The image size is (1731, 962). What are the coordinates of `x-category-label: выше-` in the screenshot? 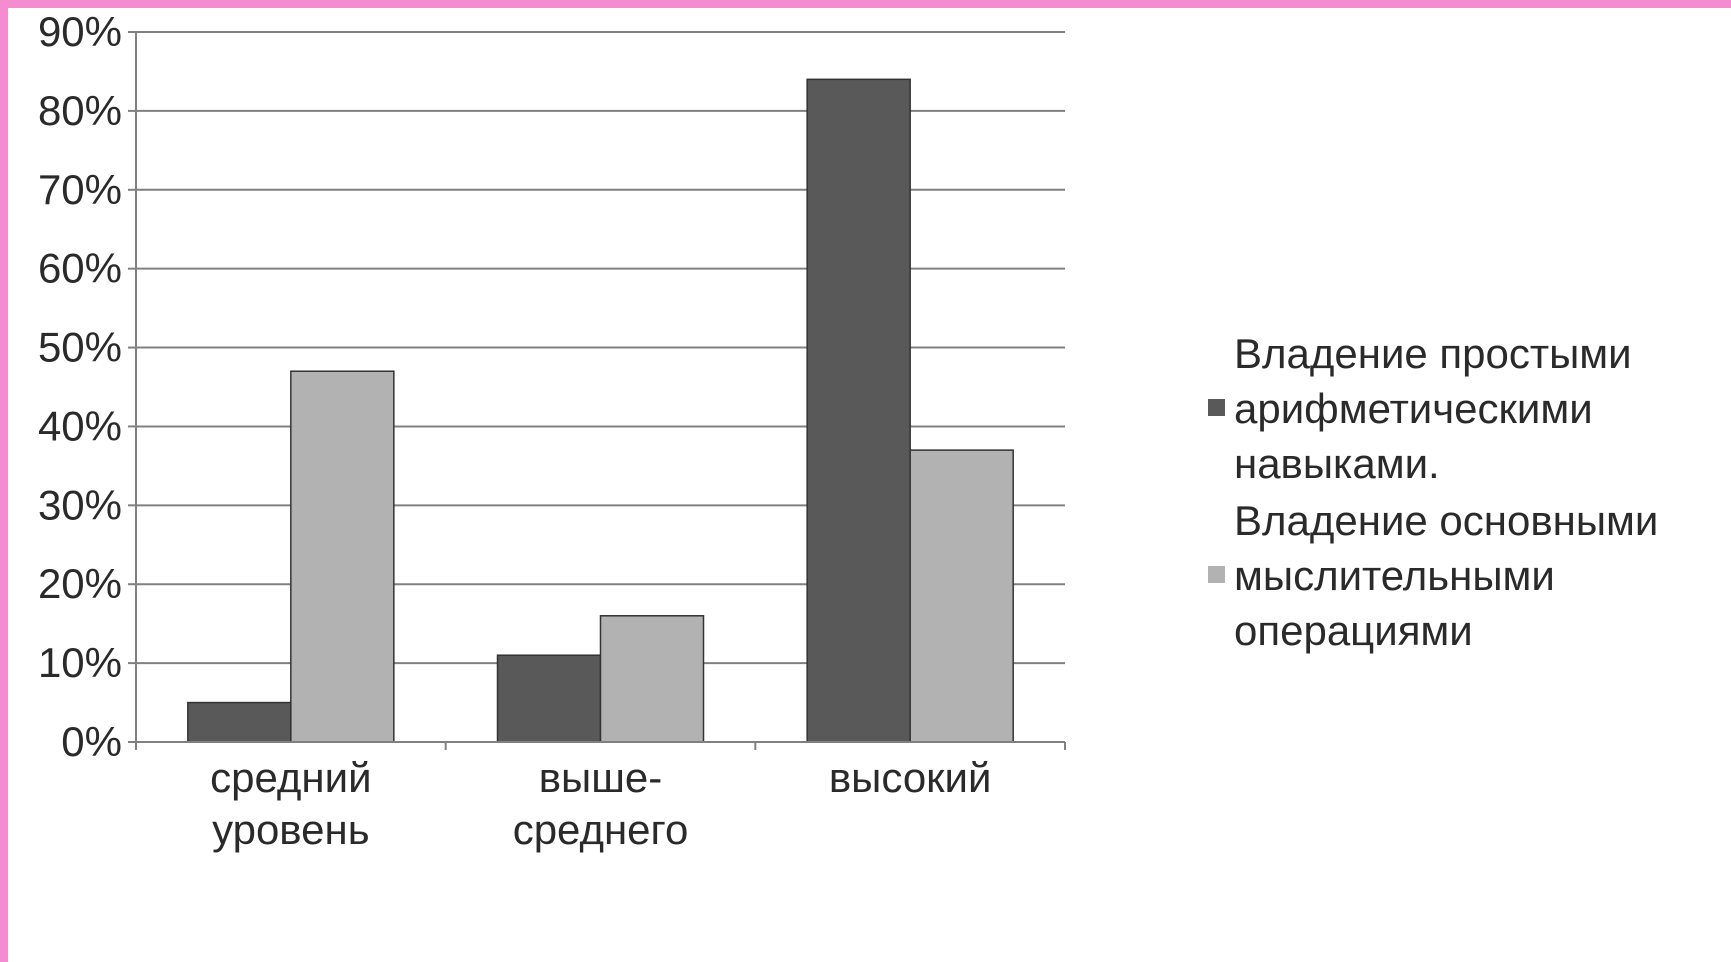 It's located at (601, 777).